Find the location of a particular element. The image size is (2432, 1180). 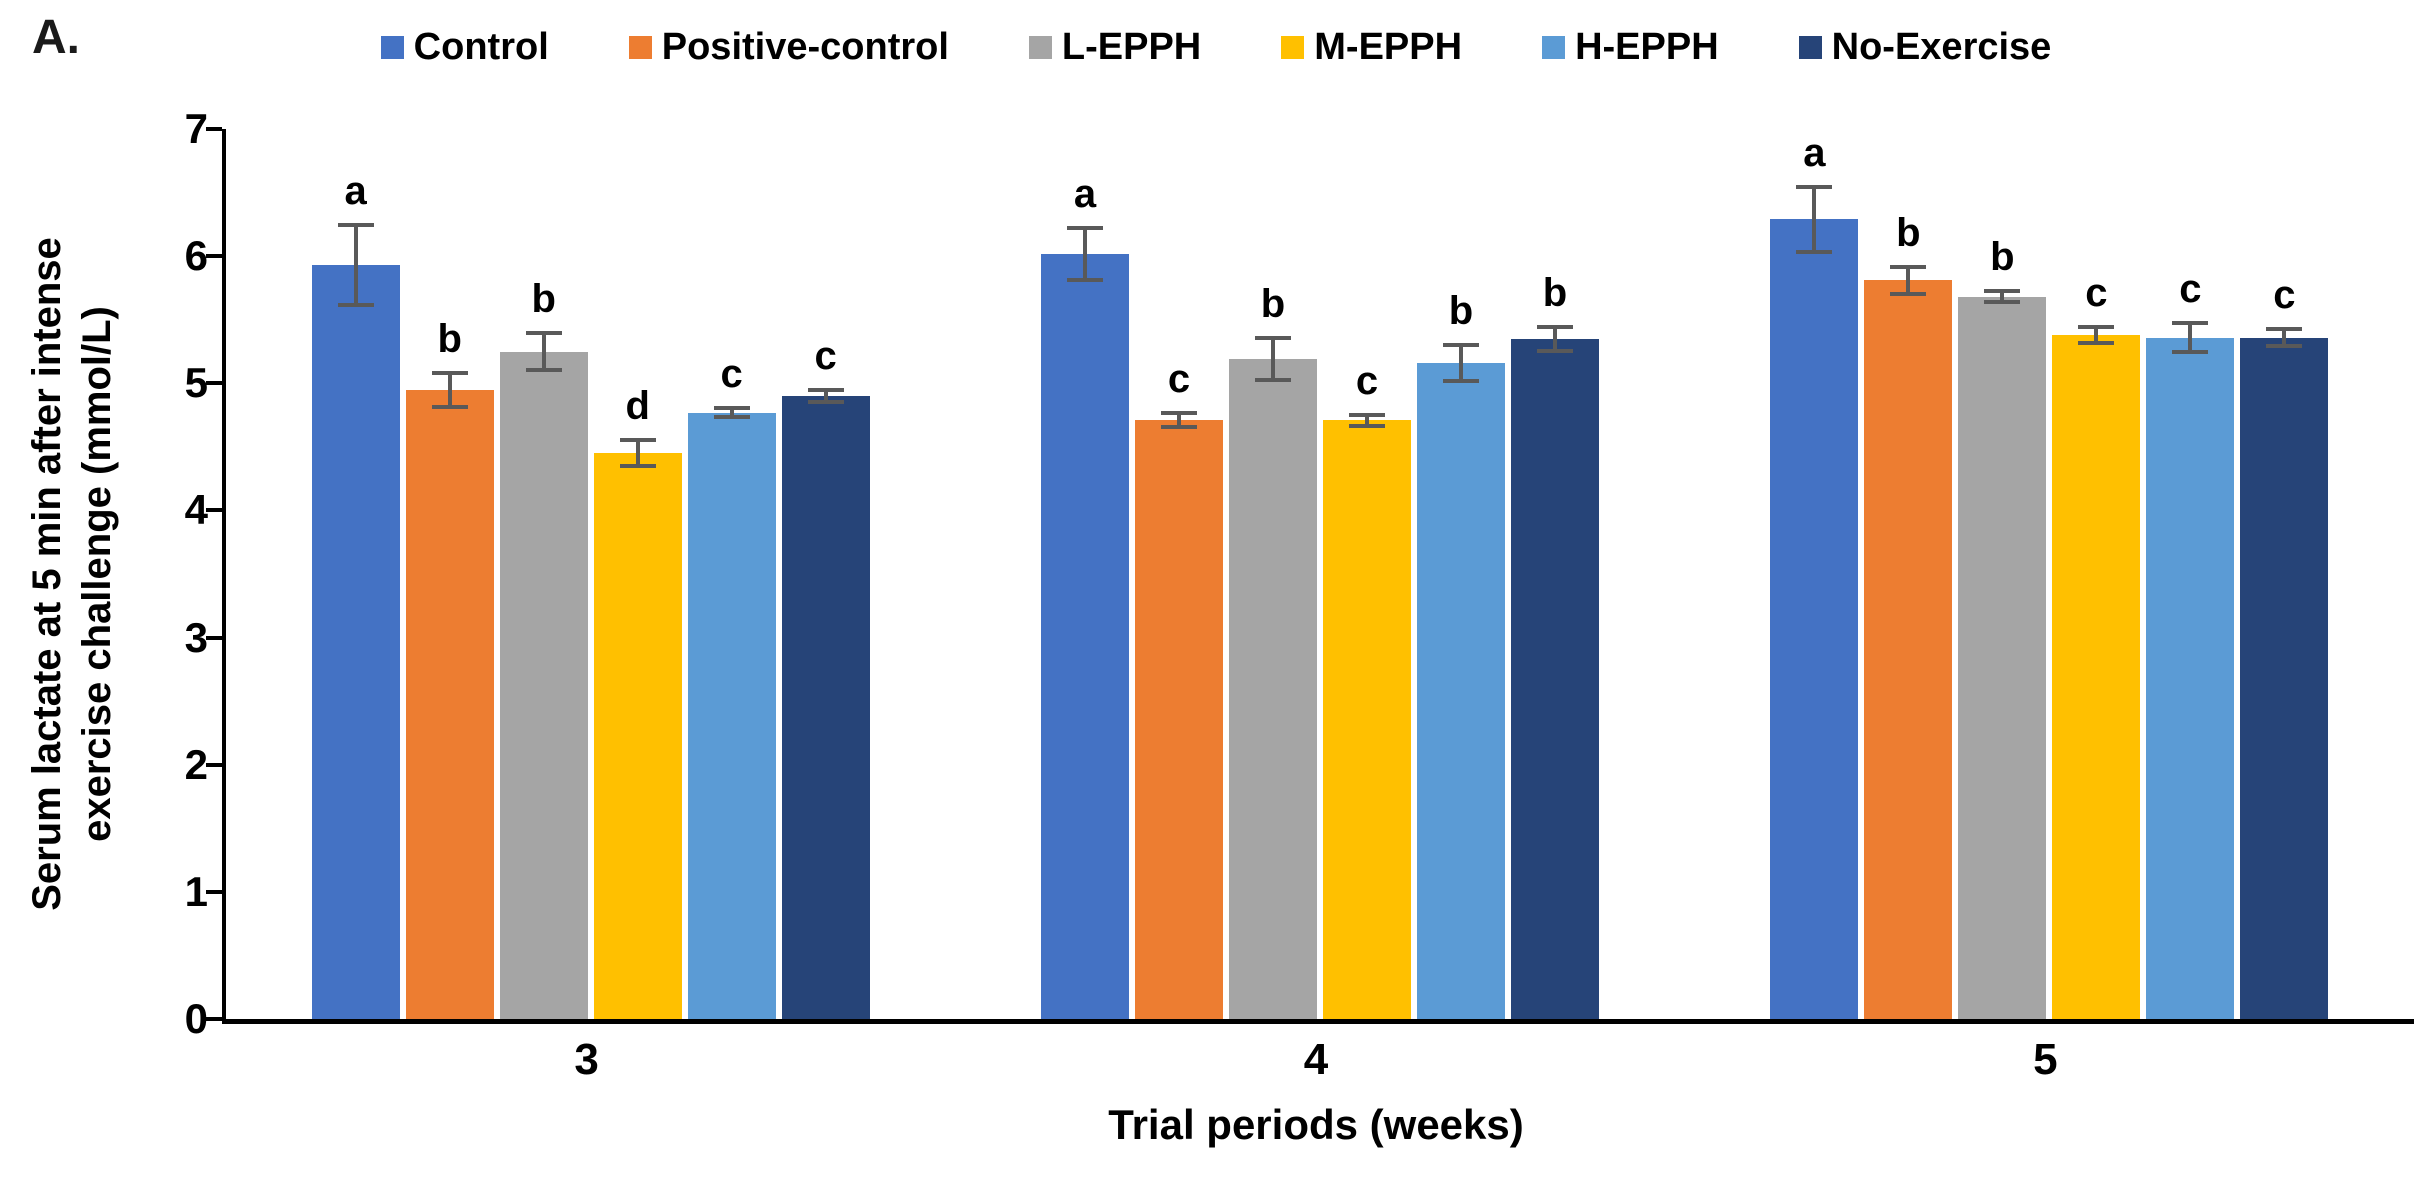

x-tick-label-week-4: 4 is located at coordinates (1316, 1059).